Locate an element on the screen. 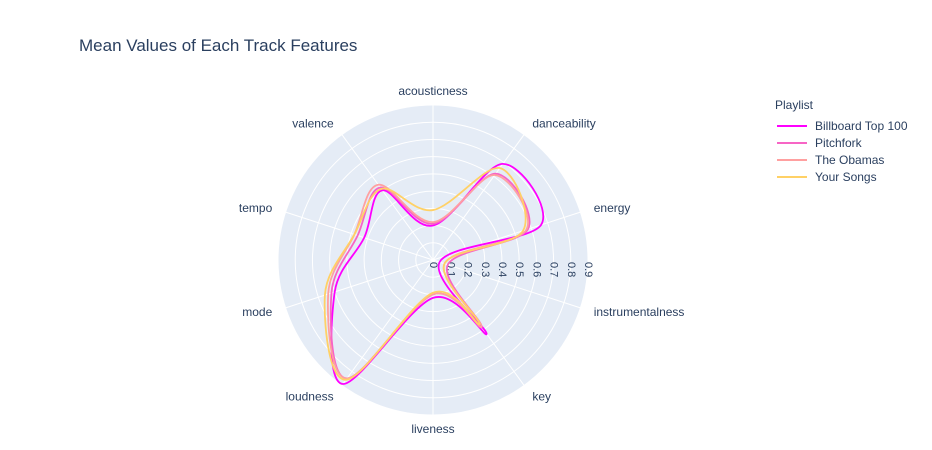 The width and height of the screenshot is (932, 450). axis-label: liveness is located at coordinates (432, 429).